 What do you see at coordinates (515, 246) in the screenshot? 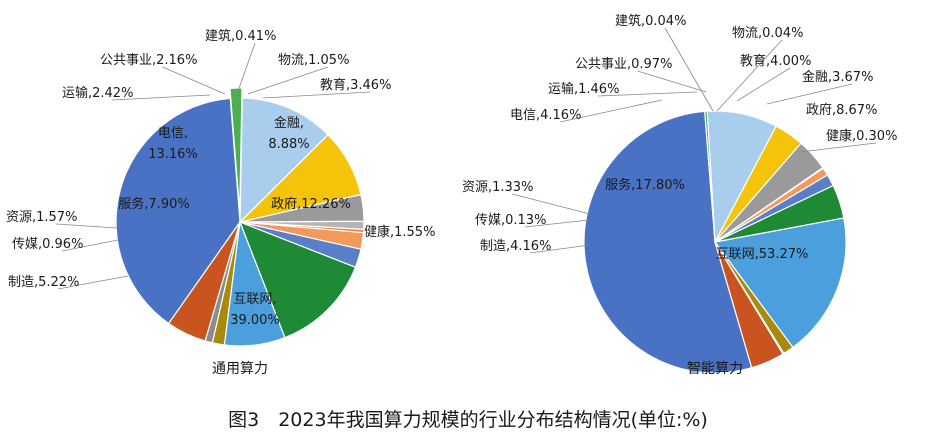
I see `slice-label-manufacturing: 制造,4.16%` at bounding box center [515, 246].